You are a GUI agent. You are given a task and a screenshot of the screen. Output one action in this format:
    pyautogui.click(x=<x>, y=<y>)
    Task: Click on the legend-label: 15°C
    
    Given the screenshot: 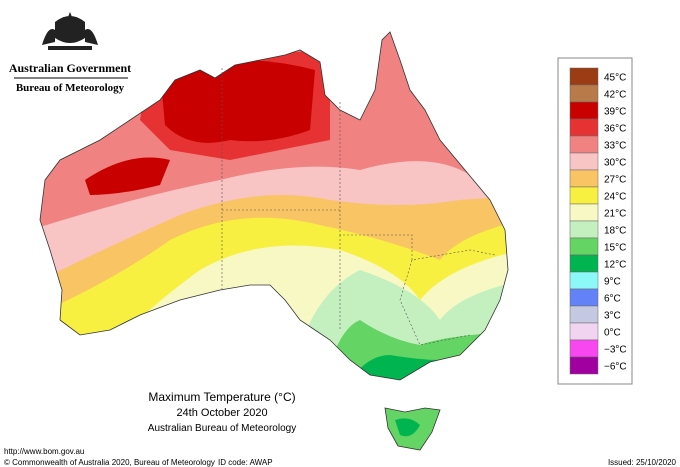 What is the action you would take?
    pyautogui.click(x=615, y=248)
    